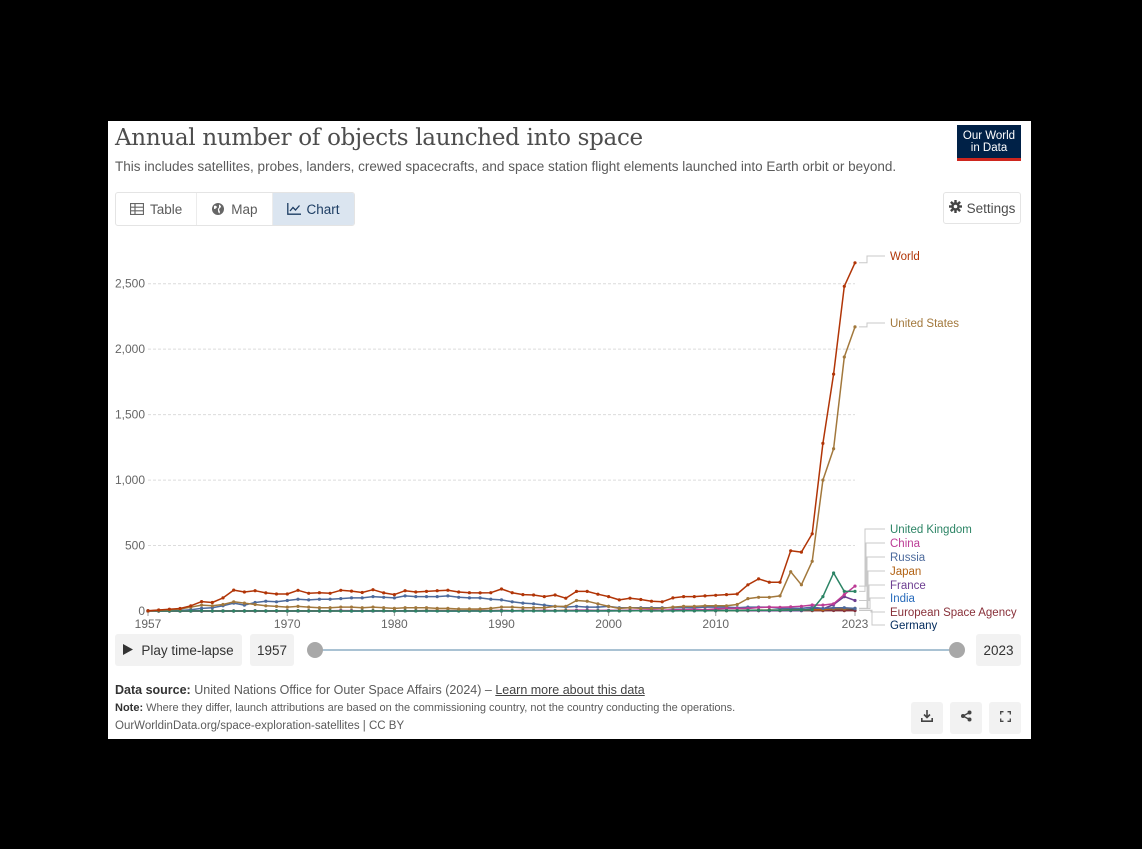 This screenshot has height=849, width=1142. Describe the element at coordinates (914, 625) in the screenshot. I see `series-label-germany: Germany` at that location.